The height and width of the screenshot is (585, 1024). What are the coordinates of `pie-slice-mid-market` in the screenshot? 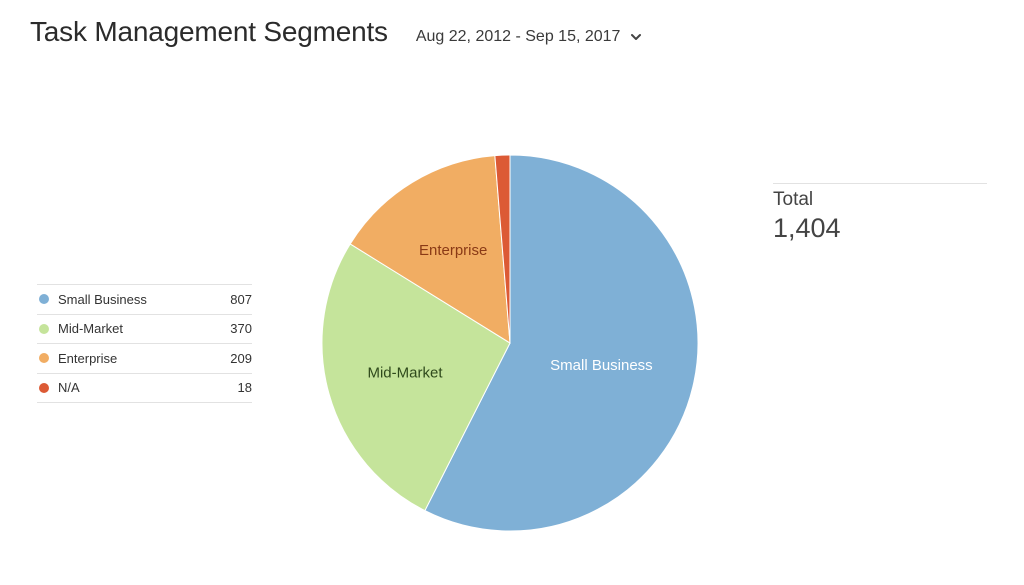 It's located at (416, 377).